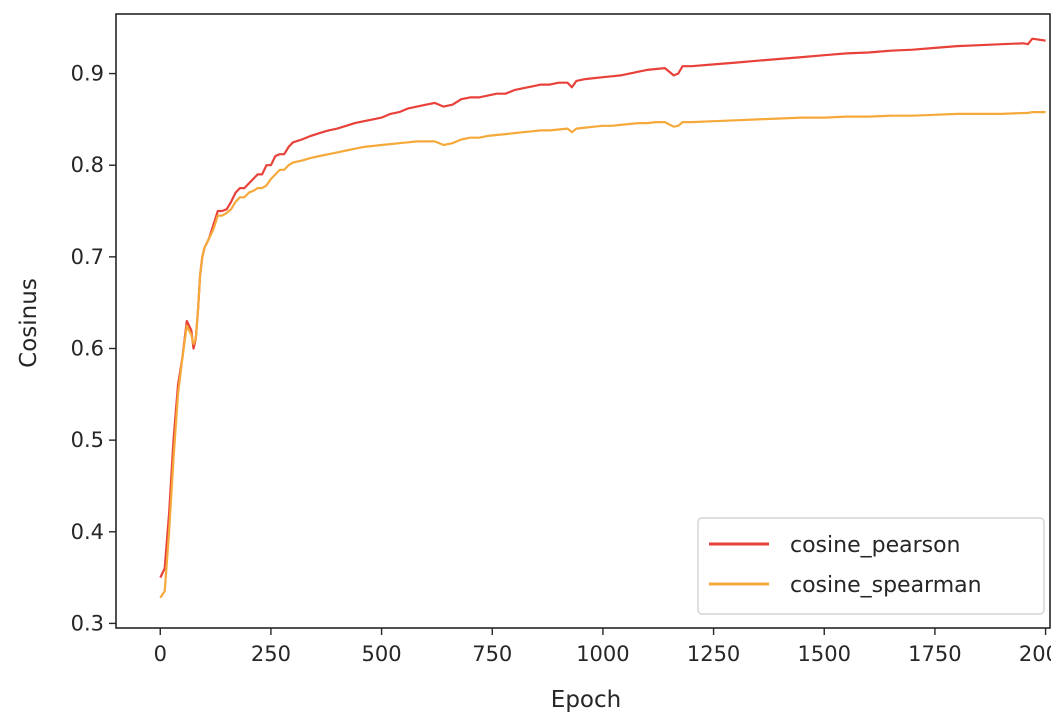 The image size is (1051, 715). Describe the element at coordinates (586, 700) in the screenshot. I see `x-axis-label: Epoch` at that location.